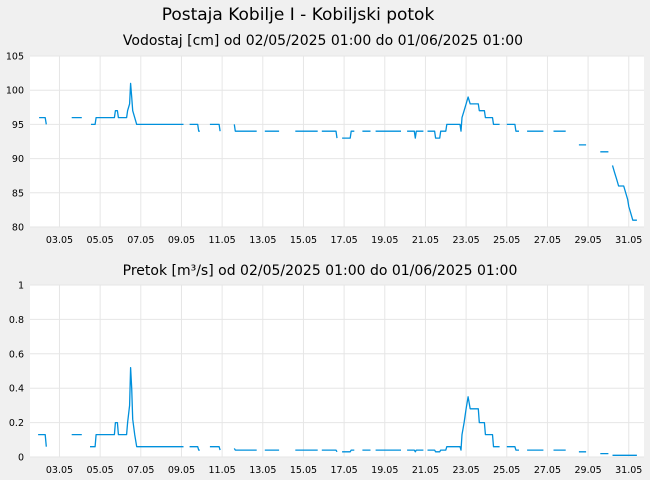 The width and height of the screenshot is (650, 480). What do you see at coordinates (59, 240) in the screenshot?
I see `water-level-x-tick-label: 03.05` at bounding box center [59, 240].